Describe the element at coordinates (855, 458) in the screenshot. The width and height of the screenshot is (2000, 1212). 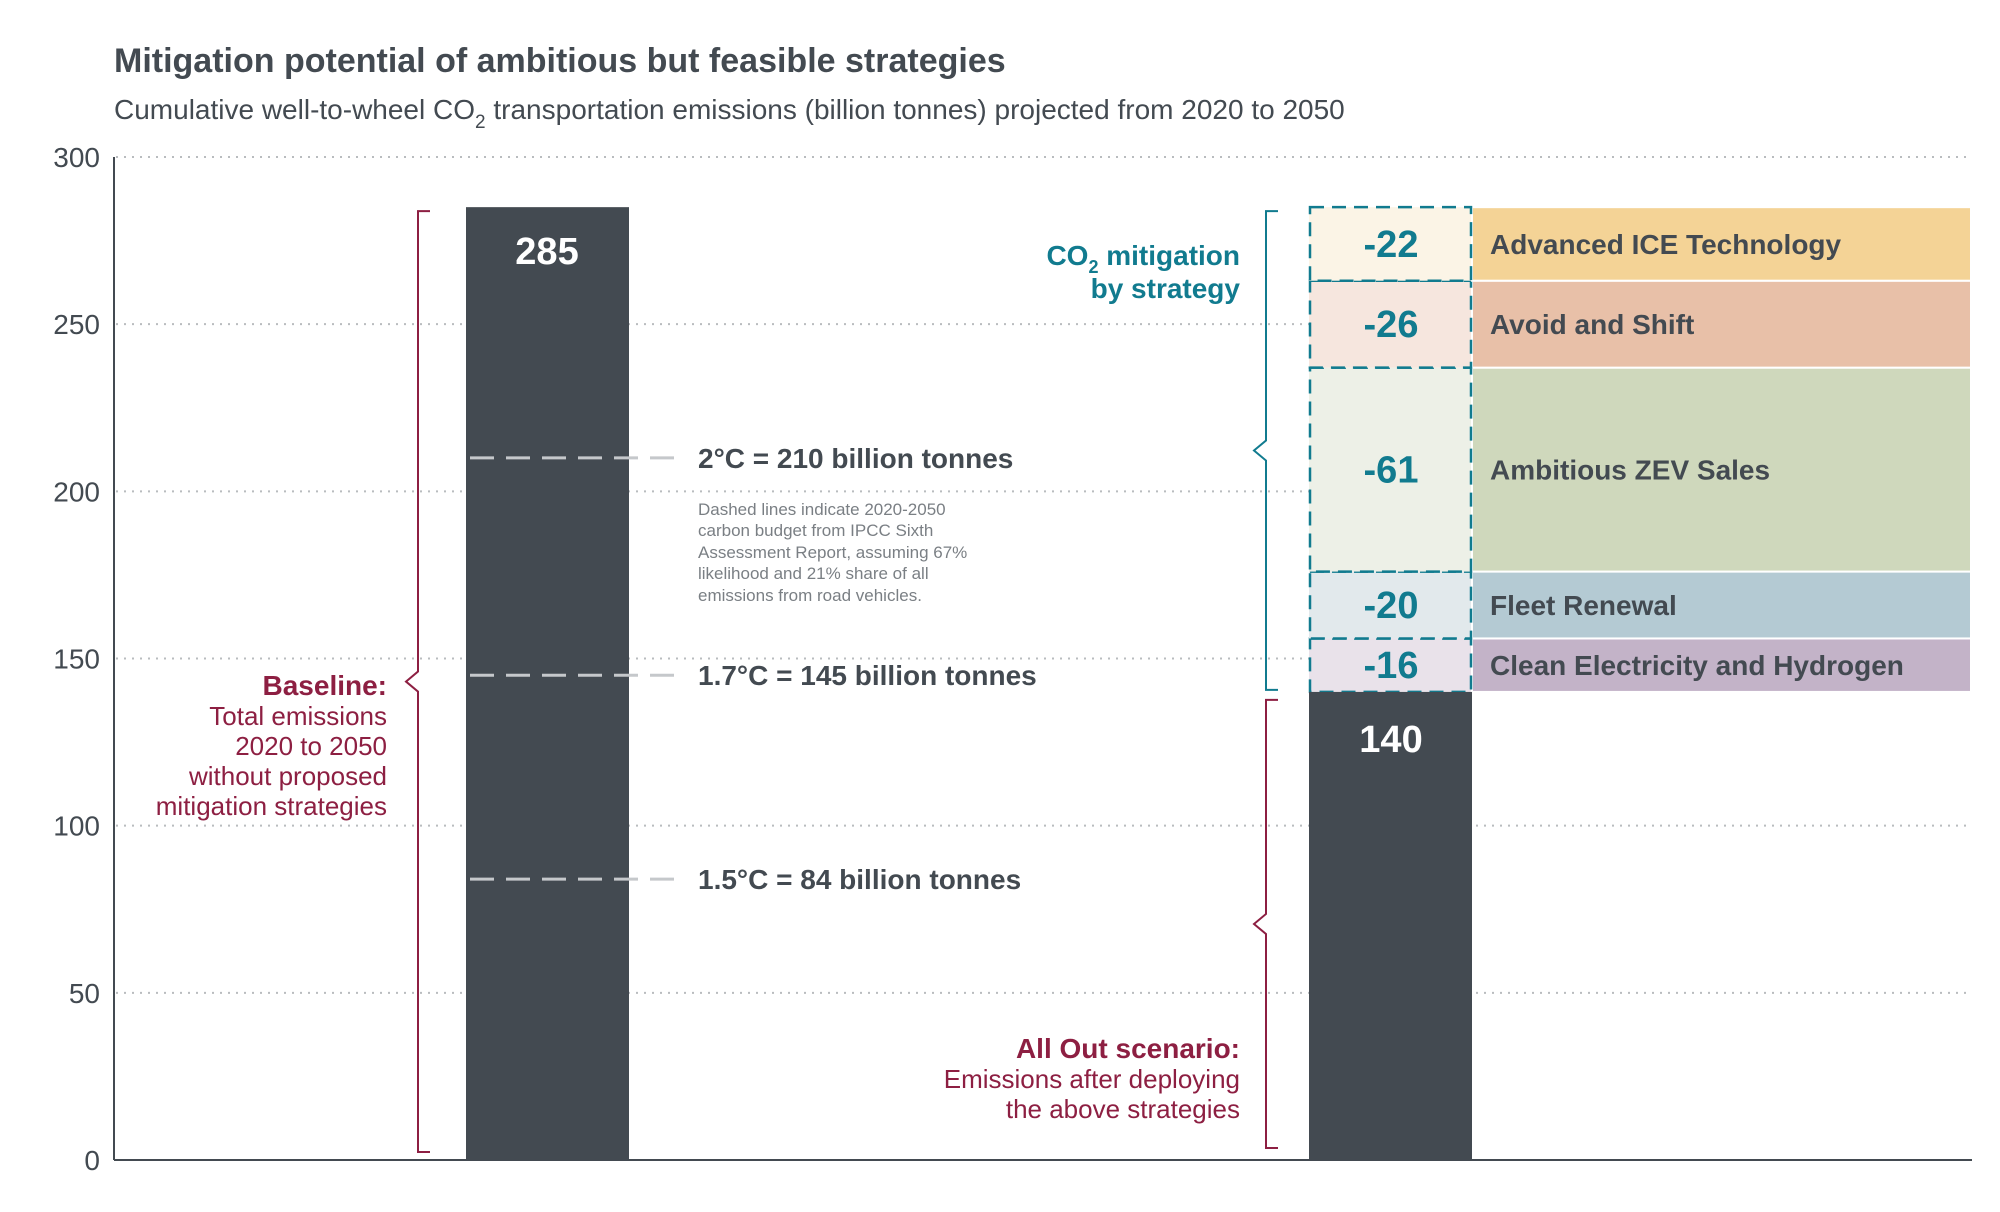
I see `budget-label: 2°C = 210 billion tonnes` at that location.